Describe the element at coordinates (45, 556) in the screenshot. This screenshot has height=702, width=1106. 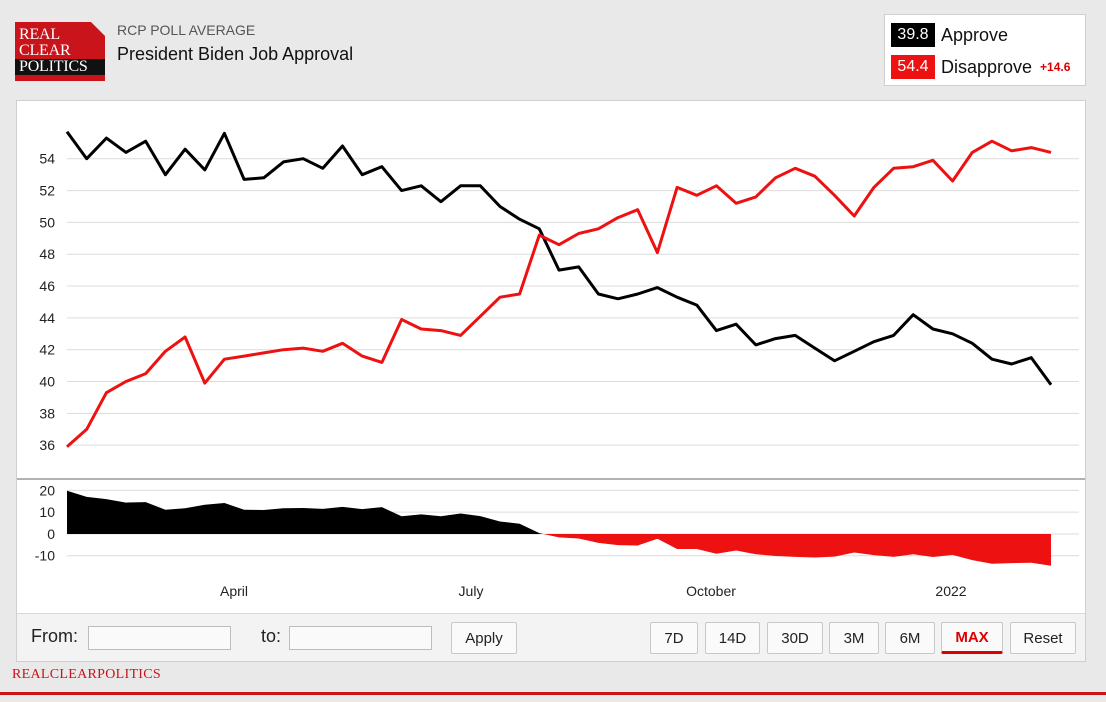
I see `spread-tick-label: -10` at that location.